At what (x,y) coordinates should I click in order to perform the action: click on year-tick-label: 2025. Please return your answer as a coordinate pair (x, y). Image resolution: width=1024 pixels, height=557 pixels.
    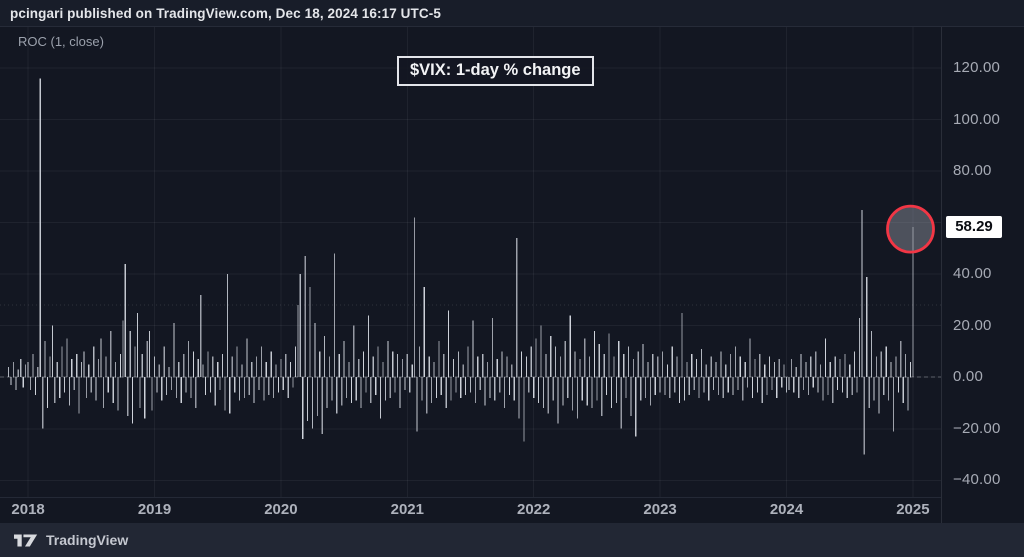
    Looking at the image, I should click on (913, 509).